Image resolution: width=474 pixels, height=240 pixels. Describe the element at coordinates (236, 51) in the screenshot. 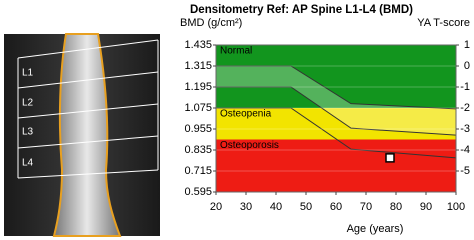

I see `zone-label: Normal` at that location.